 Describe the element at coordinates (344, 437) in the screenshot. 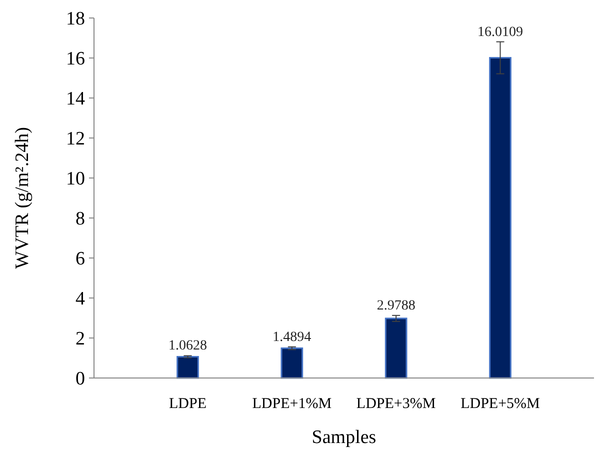

I see `x-axis-title: Samples` at that location.